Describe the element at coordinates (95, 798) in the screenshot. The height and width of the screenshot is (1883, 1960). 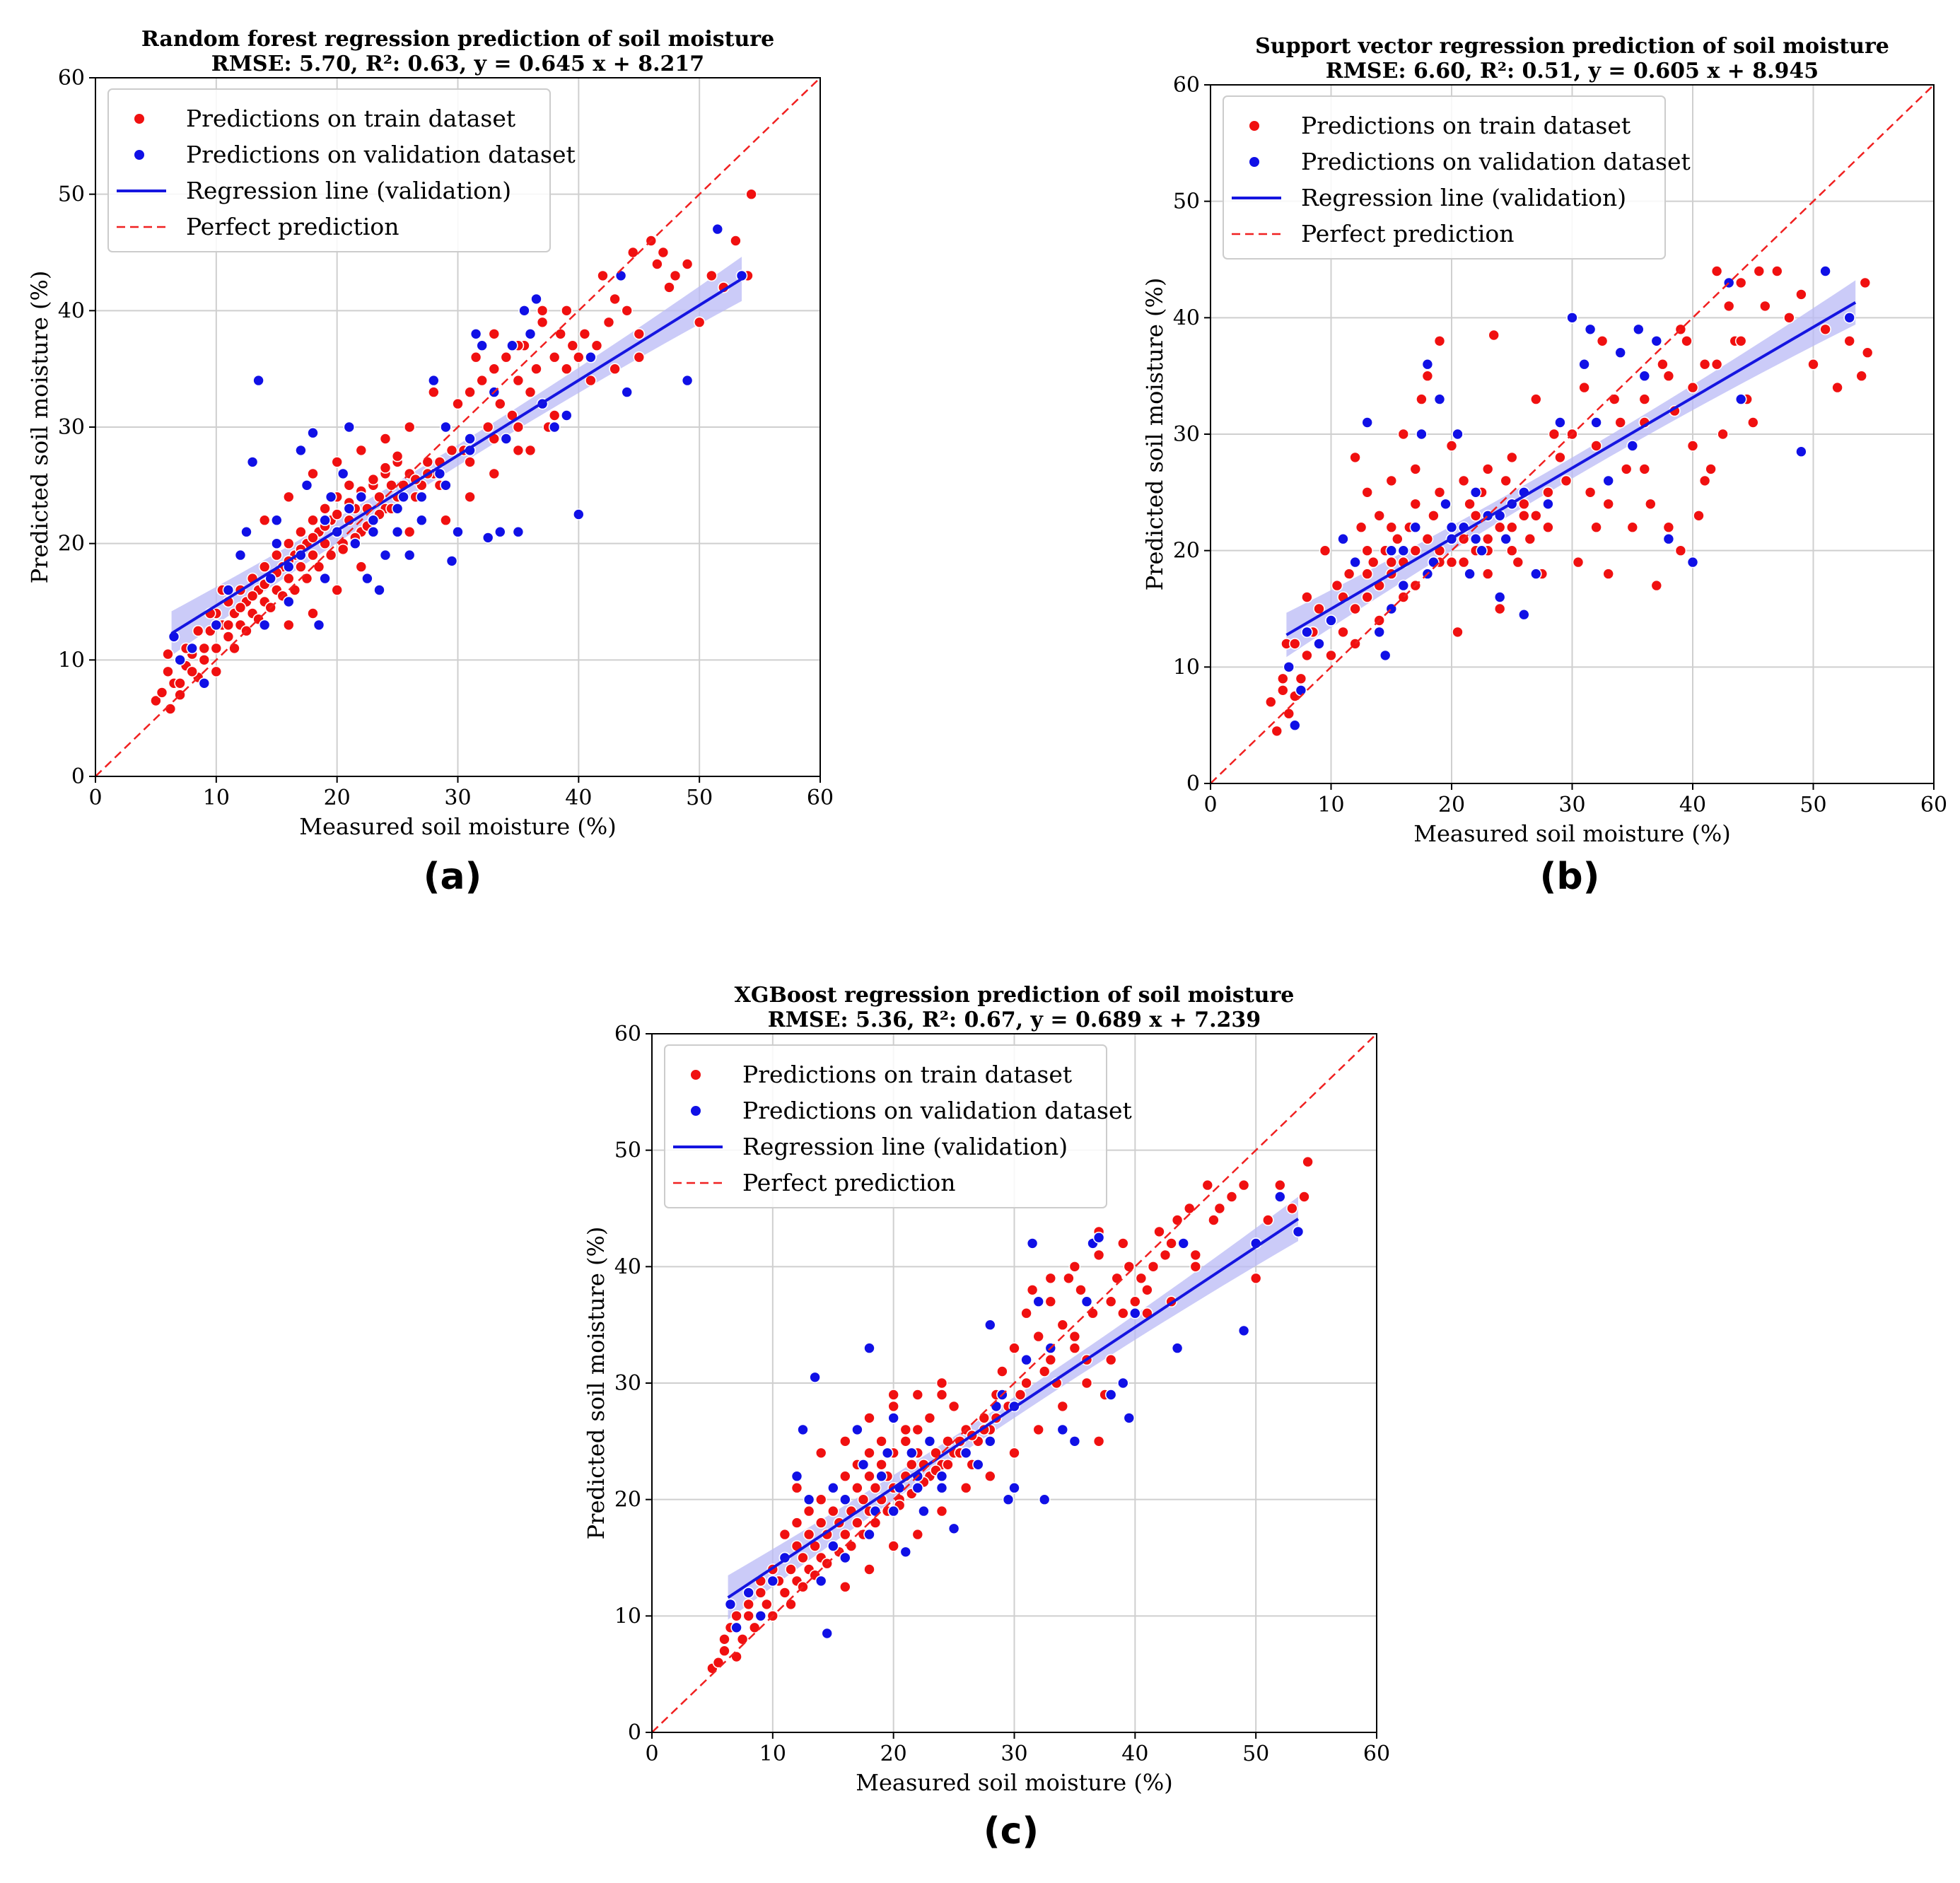
I see `x-tick-label: 0` at that location.